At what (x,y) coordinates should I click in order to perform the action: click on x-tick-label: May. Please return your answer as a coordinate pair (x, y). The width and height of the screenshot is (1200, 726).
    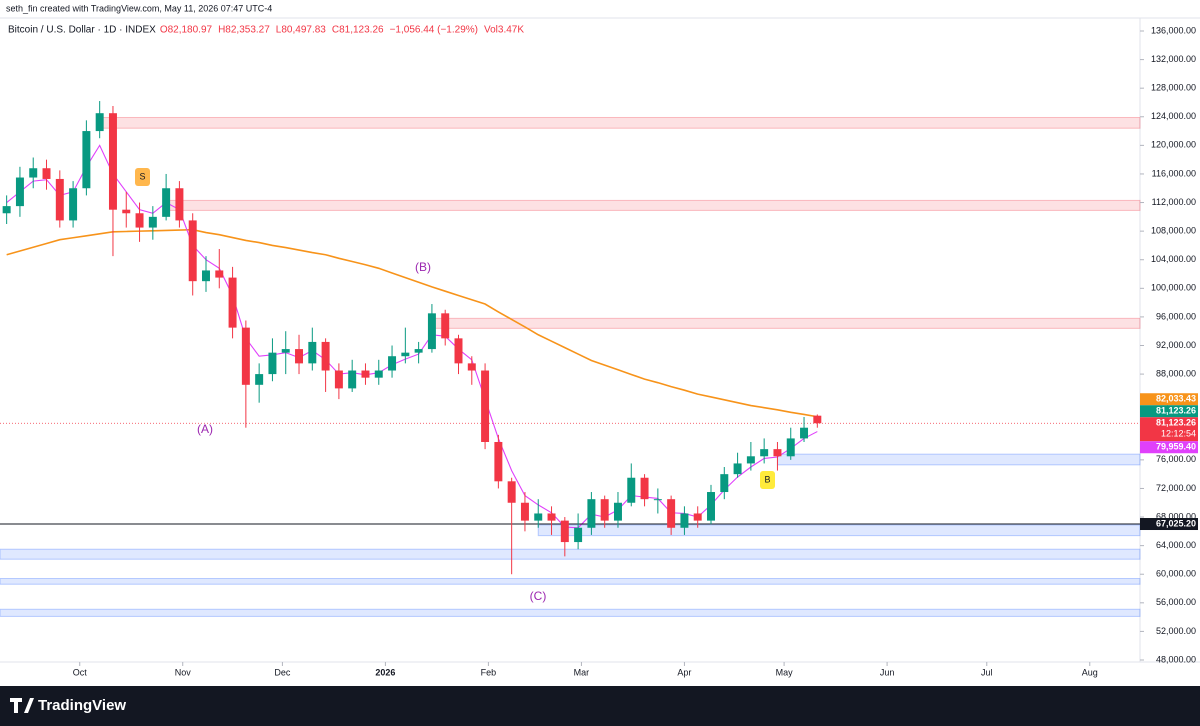
    Looking at the image, I should click on (785, 672).